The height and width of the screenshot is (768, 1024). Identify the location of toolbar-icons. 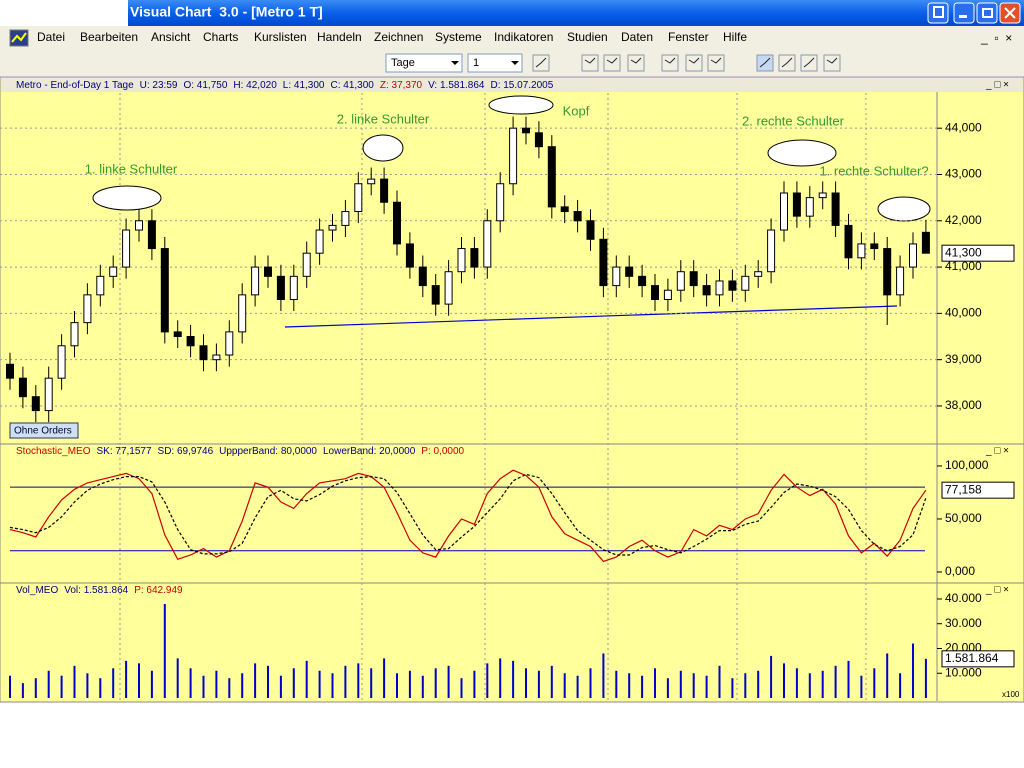
(686, 63).